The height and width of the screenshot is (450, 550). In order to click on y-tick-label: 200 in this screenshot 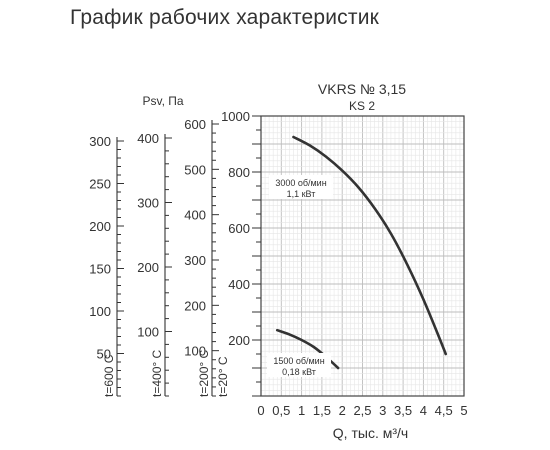, I will do `click(239, 340)`.